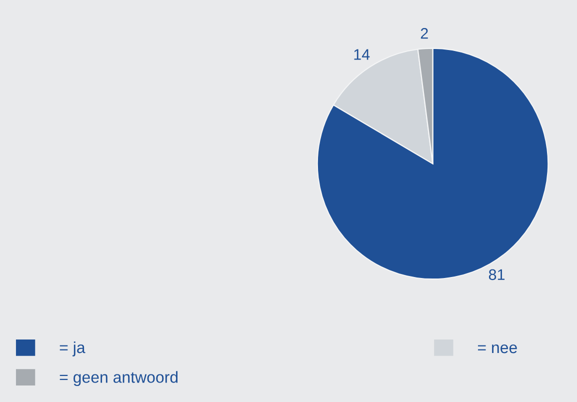  I want to click on data-label: 81, so click(496, 274).